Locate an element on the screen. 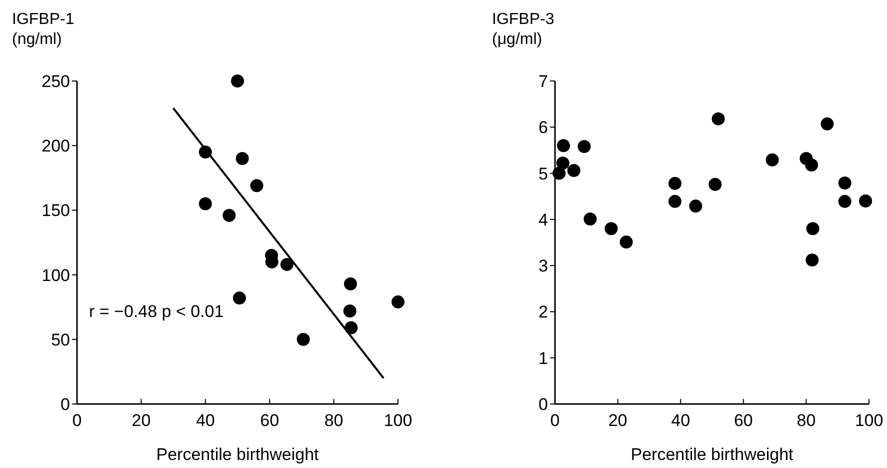 The width and height of the screenshot is (887, 468). y-tick-label: 2 is located at coordinates (543, 312).